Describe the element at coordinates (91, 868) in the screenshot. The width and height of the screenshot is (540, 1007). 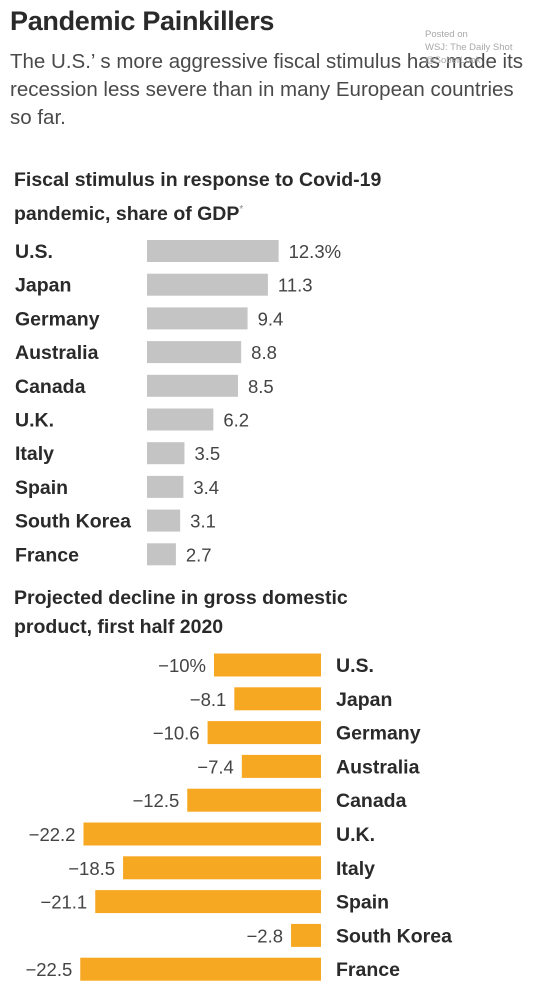
I see `value-label: −18.5` at that location.